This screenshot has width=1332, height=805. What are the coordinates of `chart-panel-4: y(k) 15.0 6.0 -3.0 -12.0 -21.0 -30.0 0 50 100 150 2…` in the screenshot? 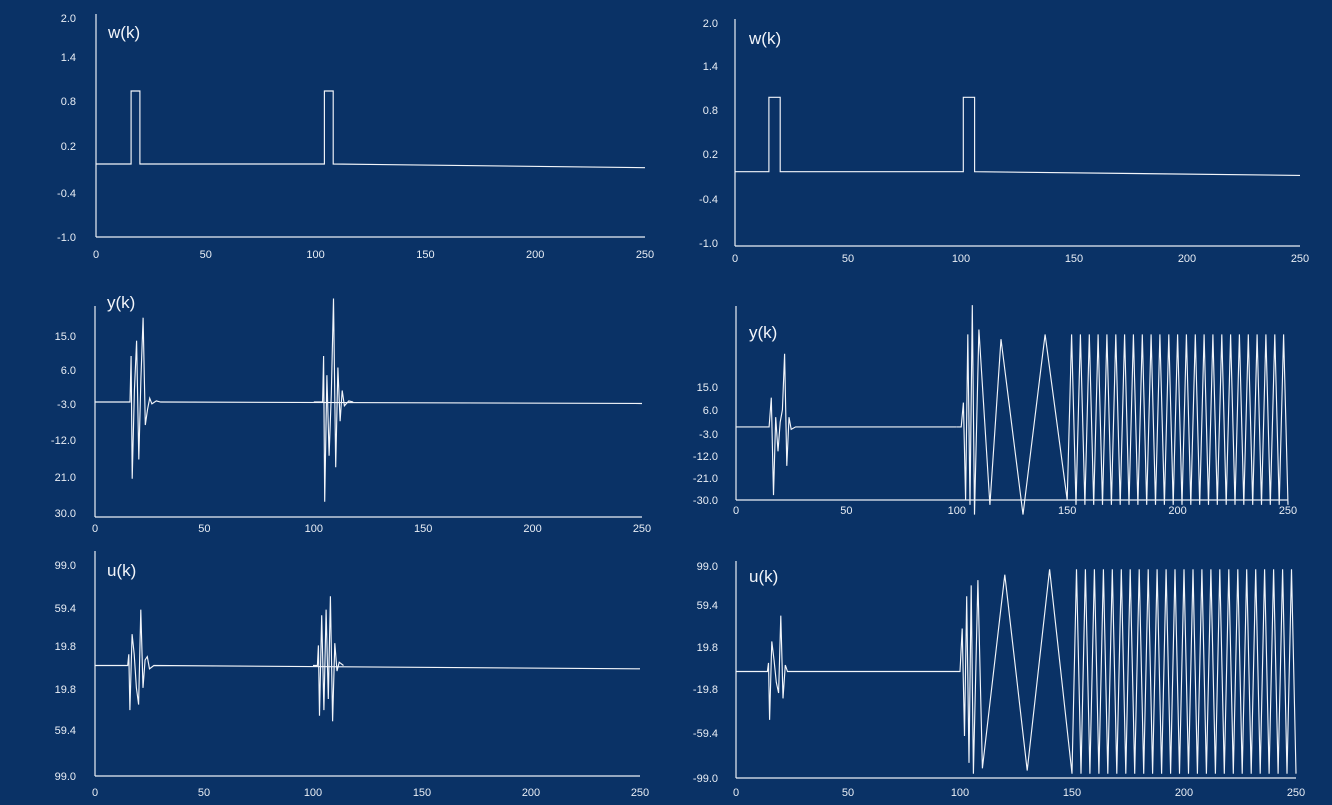 It's located at (995, 411).